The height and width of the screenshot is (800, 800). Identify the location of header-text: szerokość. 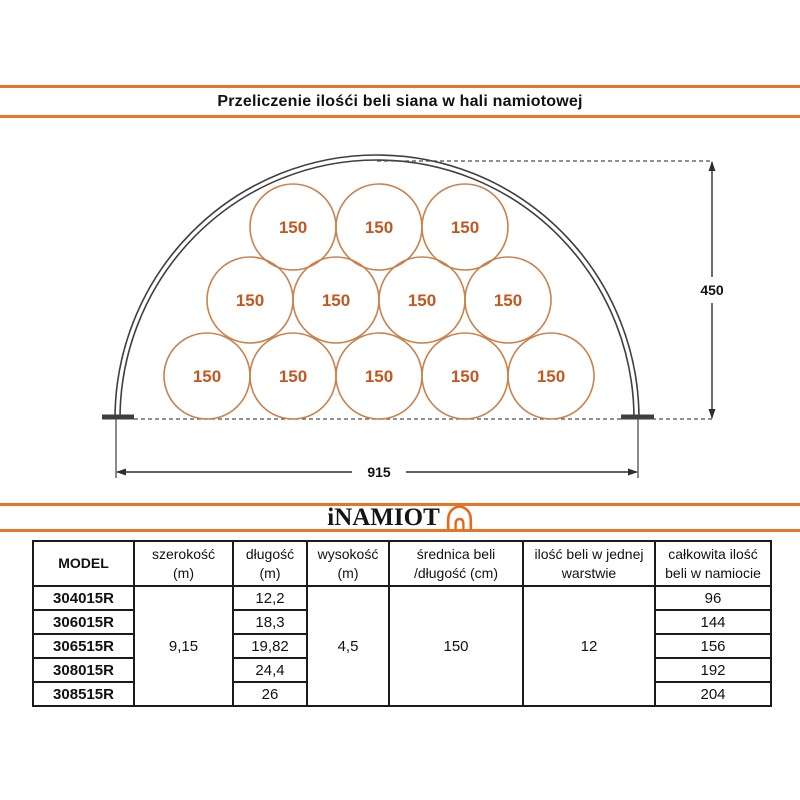
(183, 554).